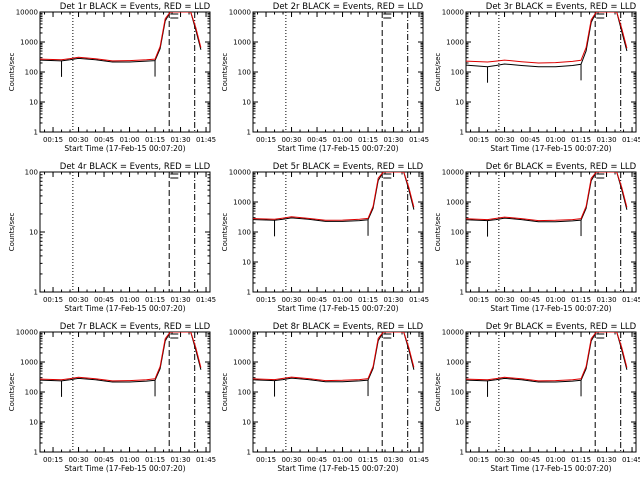 This screenshot has width=640, height=480. Describe the element at coordinates (561, 327) in the screenshot. I see `chart-title: Det 9r BLACK = Events, RED = LLD` at that location.